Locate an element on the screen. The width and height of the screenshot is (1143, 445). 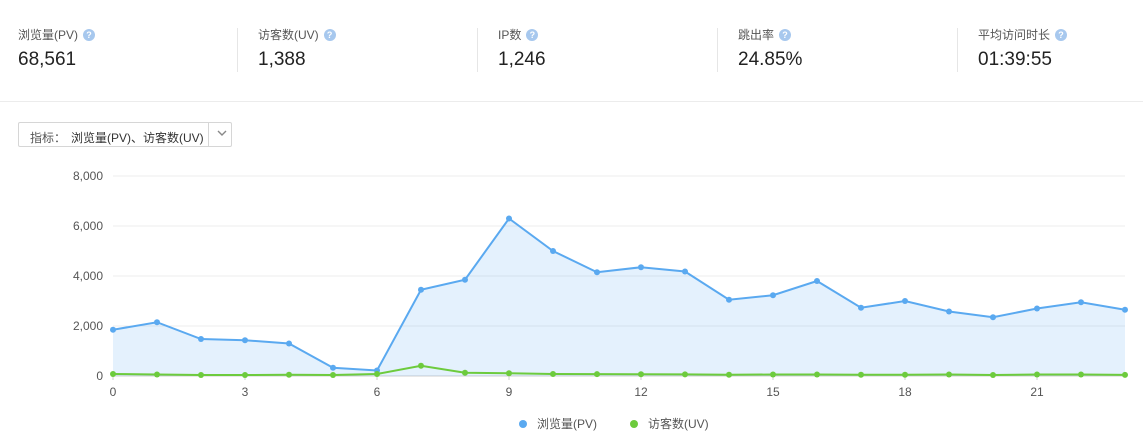
x-tick-label: 12 is located at coordinates (641, 392).